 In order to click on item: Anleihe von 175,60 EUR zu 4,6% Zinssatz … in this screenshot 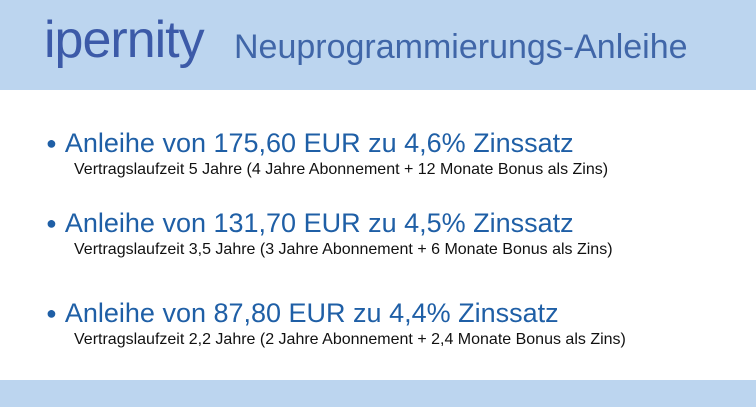, I will do `click(327, 153)`.